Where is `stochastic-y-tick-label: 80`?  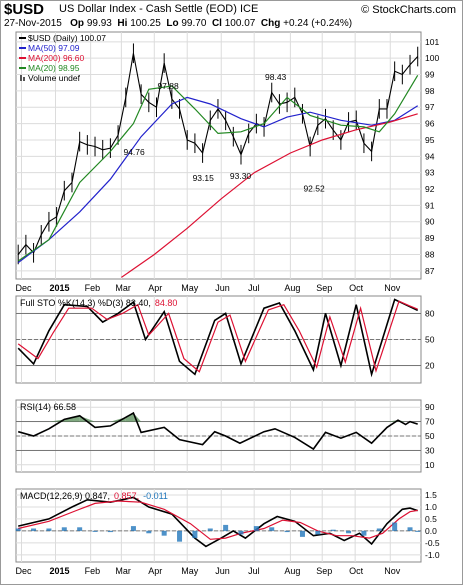 stochastic-y-tick-label: 80 is located at coordinates (430, 313).